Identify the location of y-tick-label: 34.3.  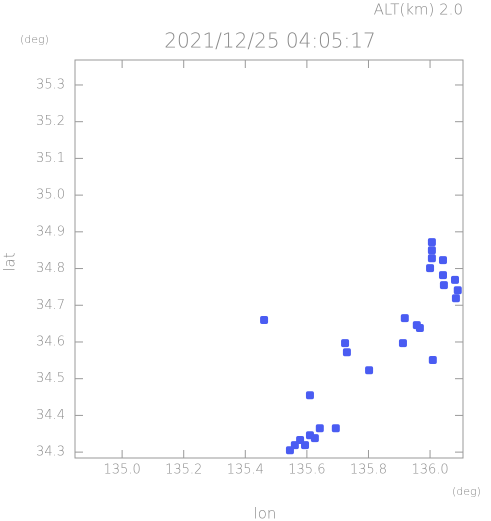
(50, 452).